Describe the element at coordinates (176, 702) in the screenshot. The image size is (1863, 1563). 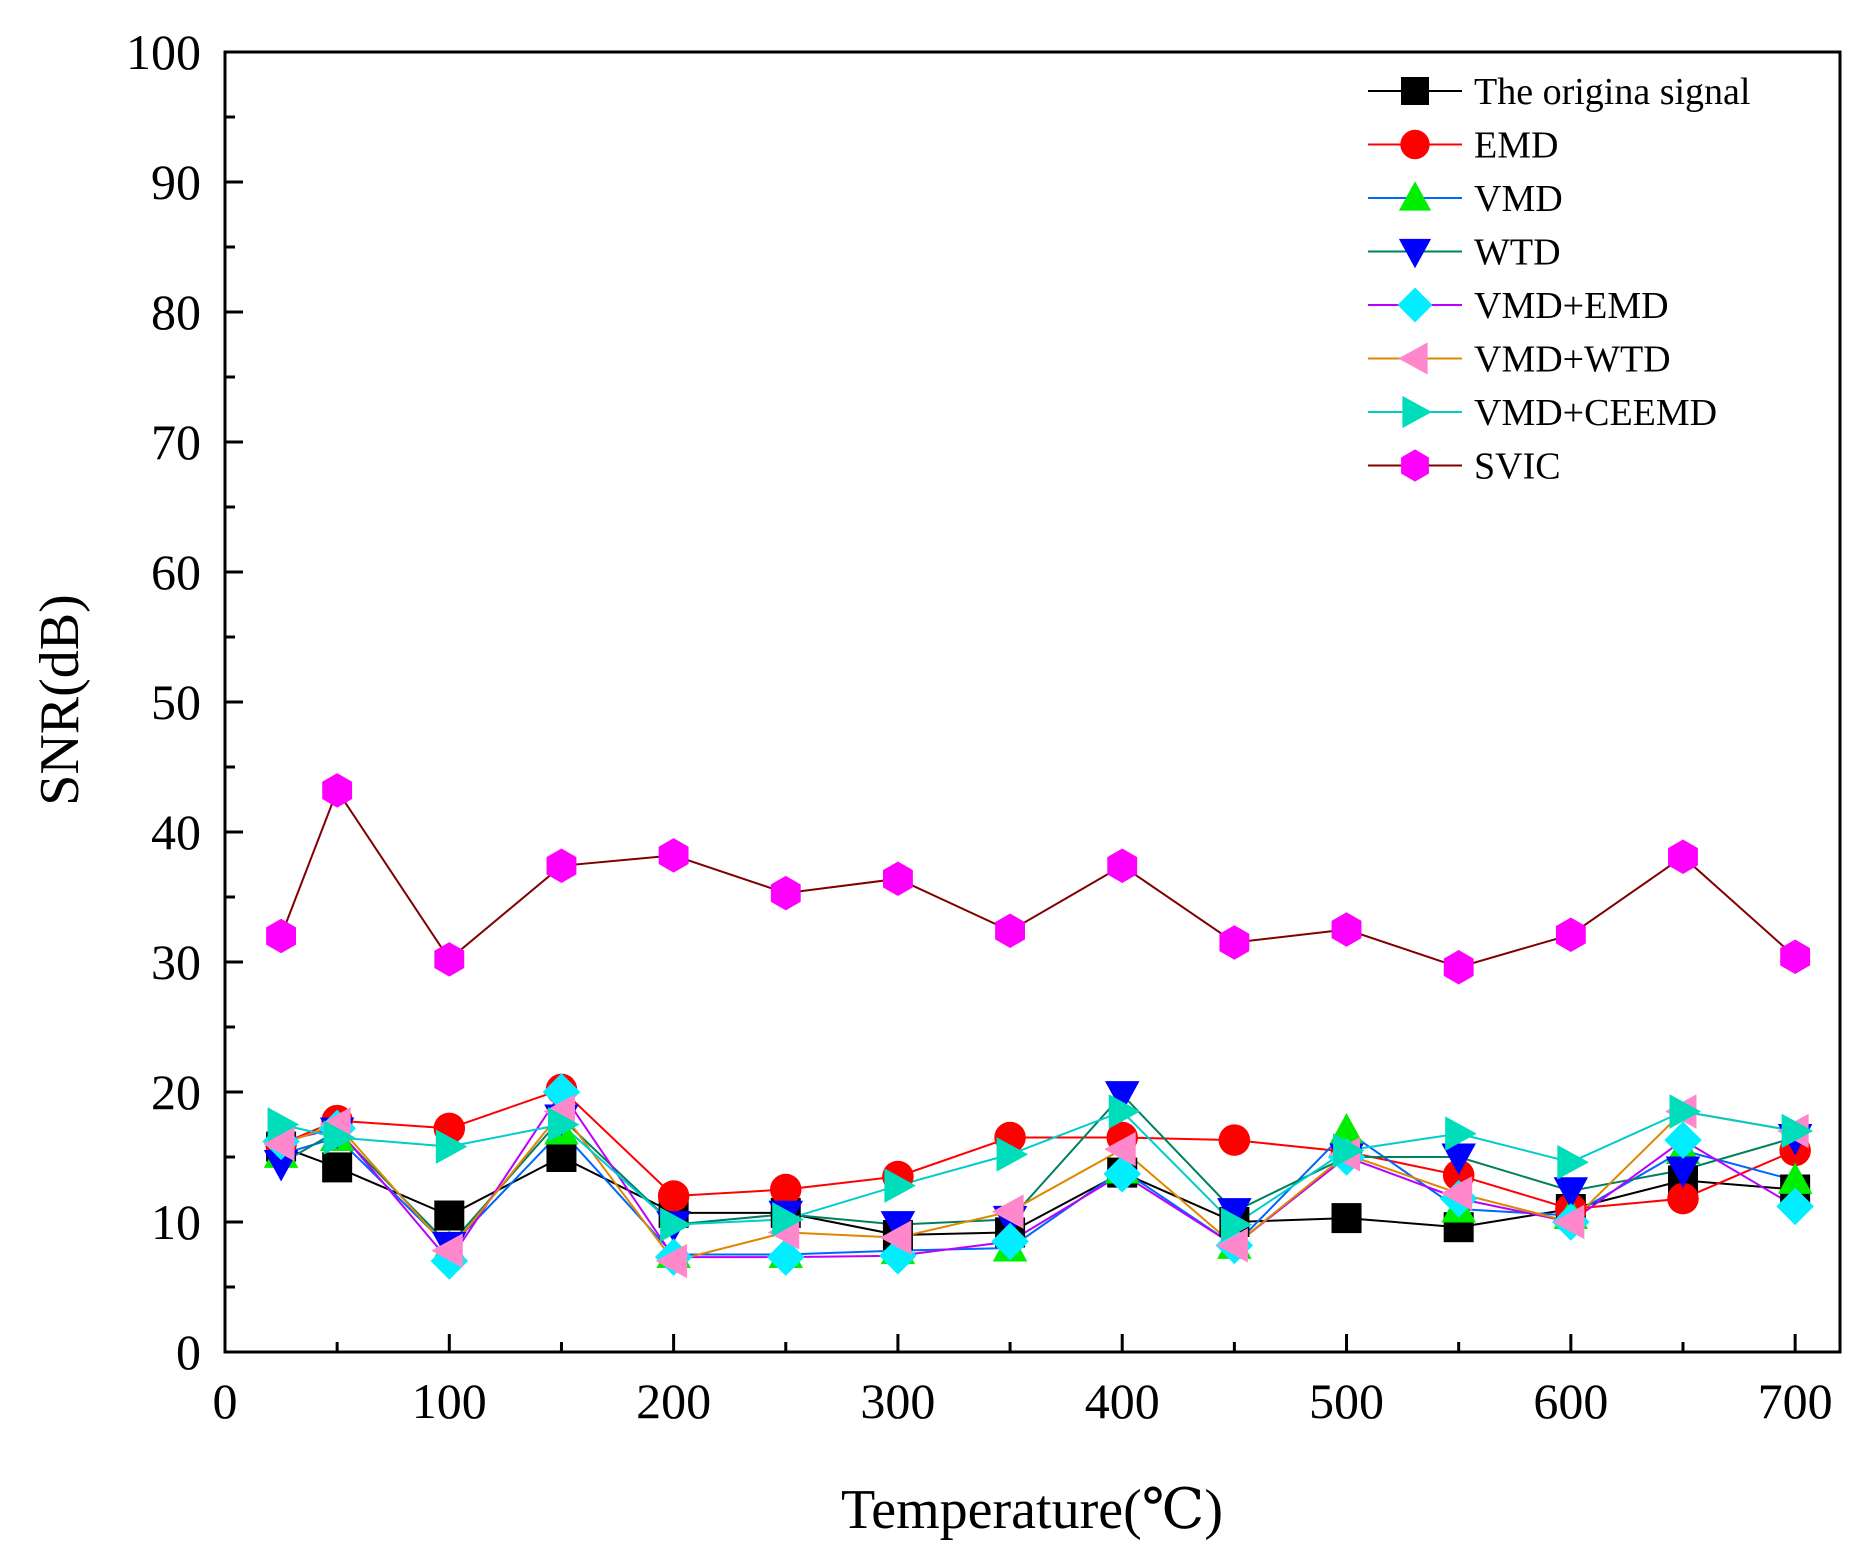
I see `y-tick-label: 50` at that location.